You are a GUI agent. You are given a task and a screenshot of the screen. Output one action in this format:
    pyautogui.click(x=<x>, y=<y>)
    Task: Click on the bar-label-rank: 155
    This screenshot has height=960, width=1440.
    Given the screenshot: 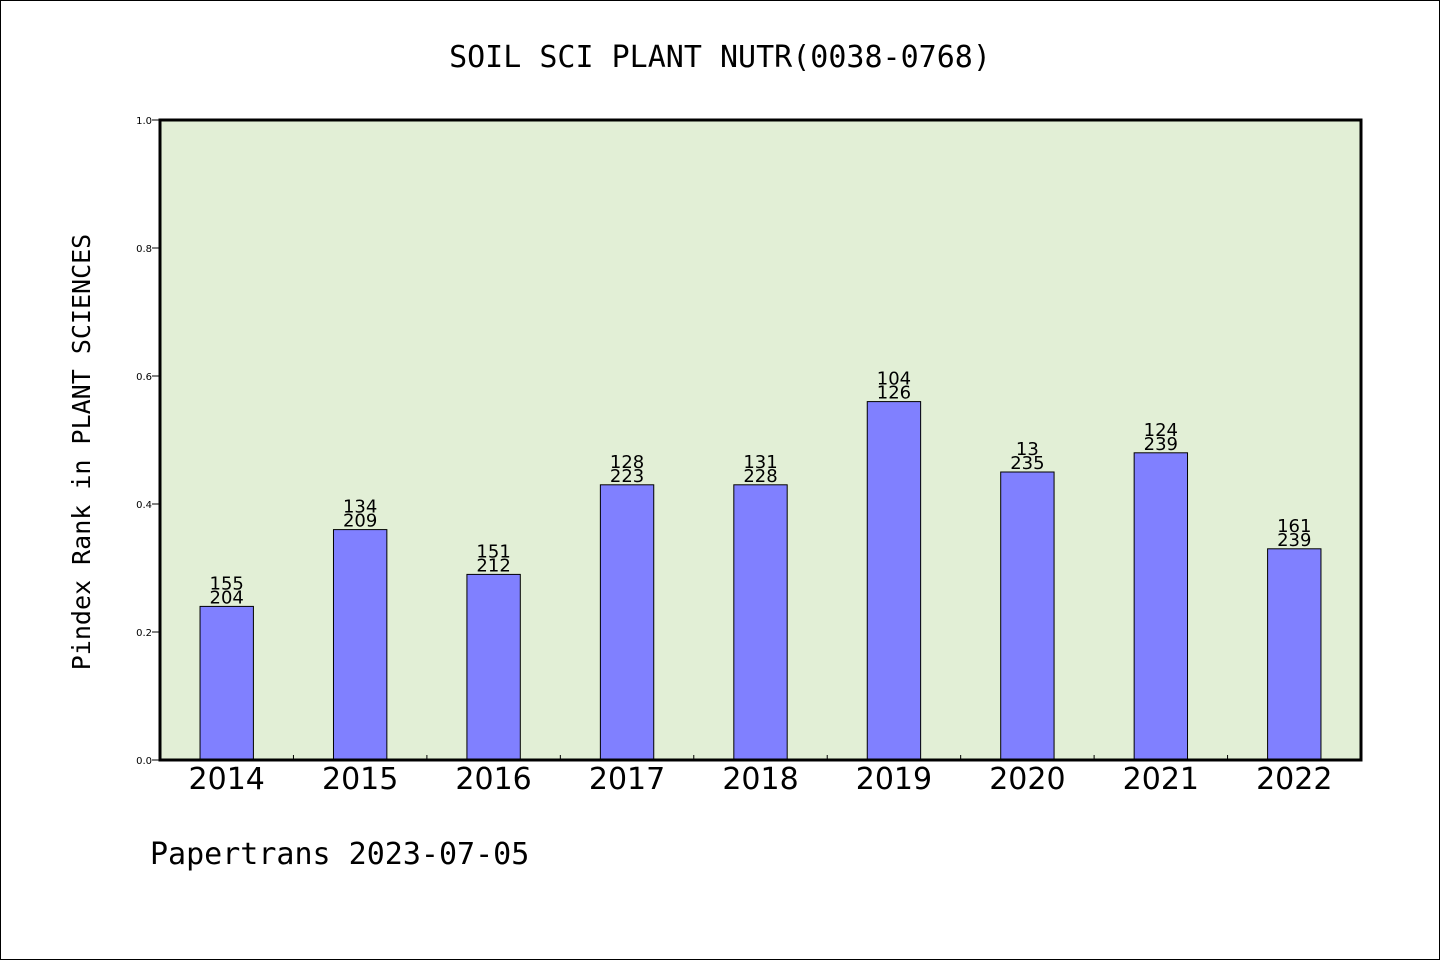 What is the action you would take?
    pyautogui.click(x=227, y=583)
    